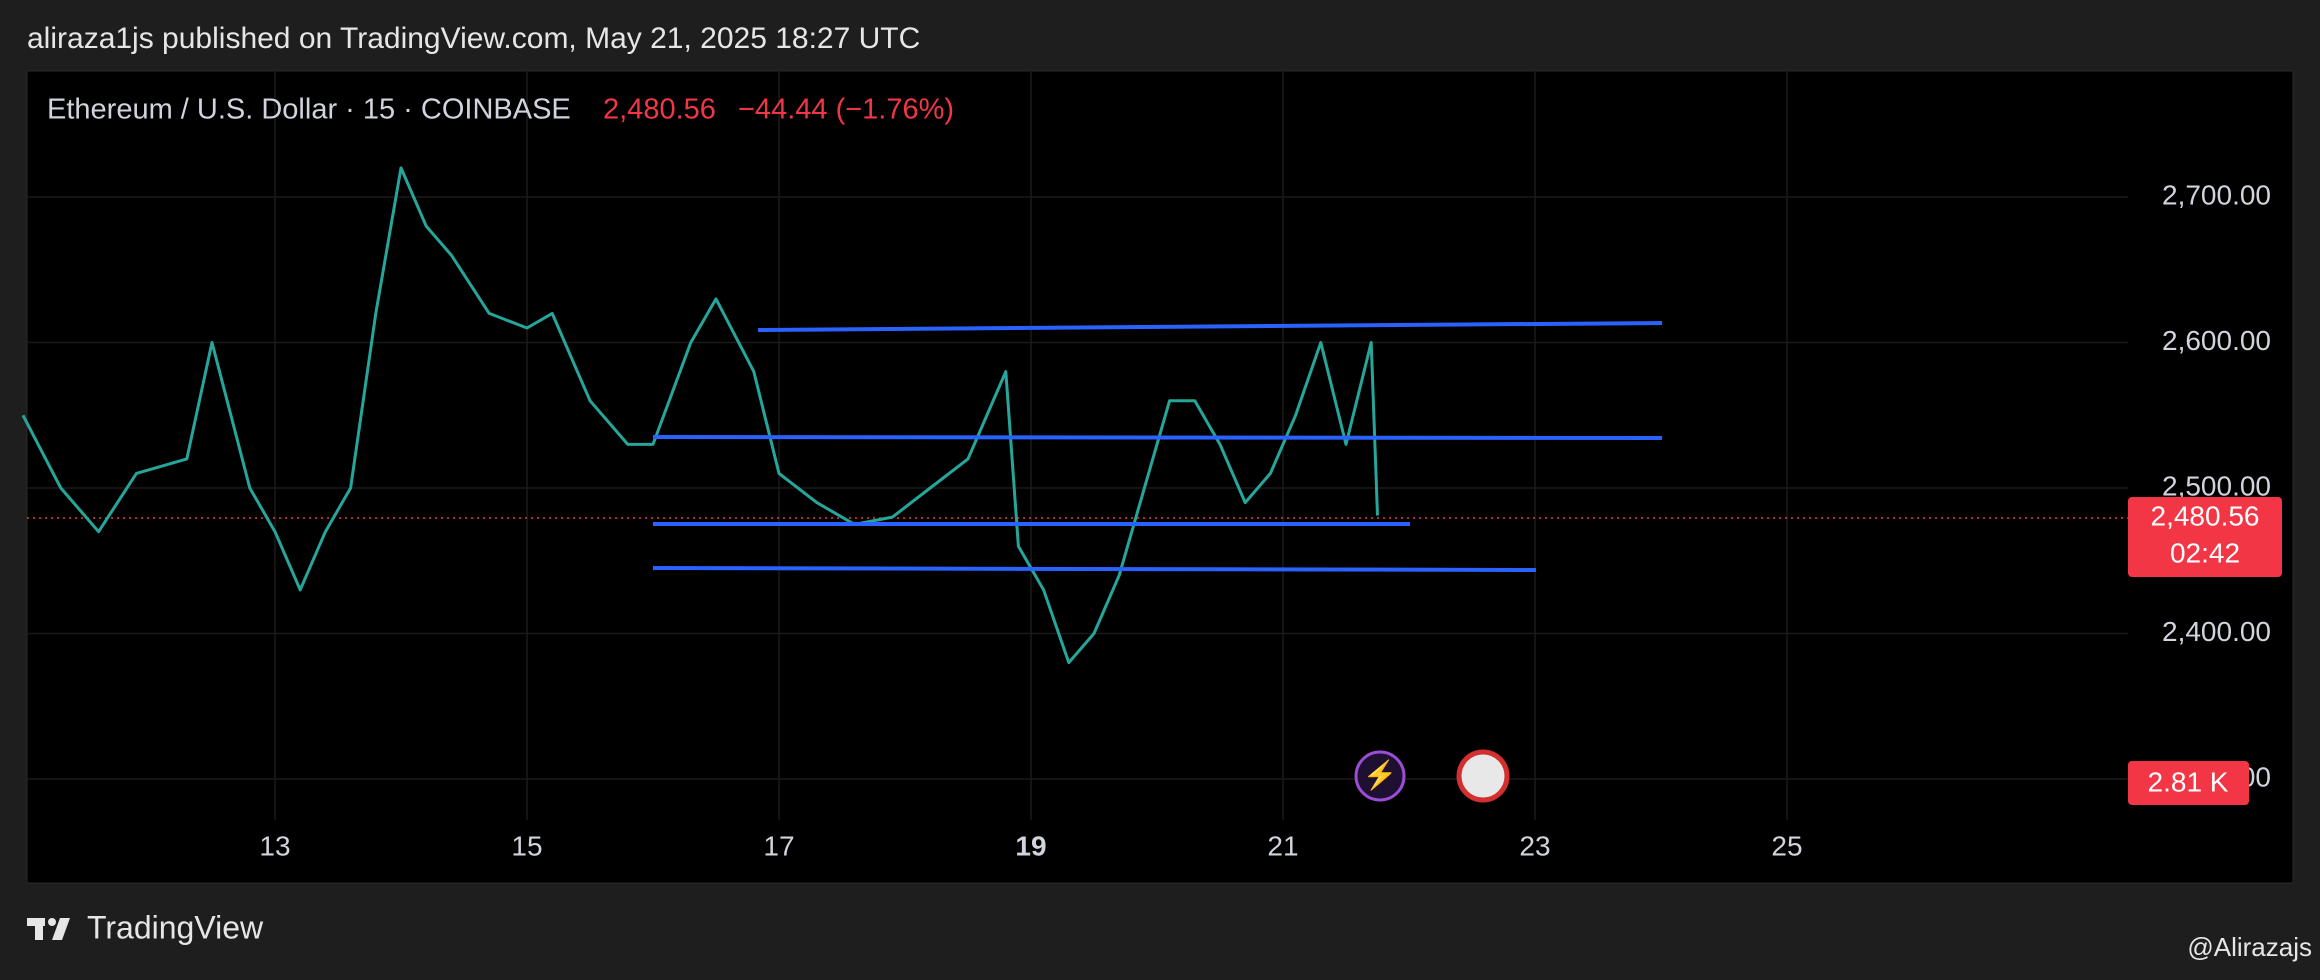 This screenshot has width=2320, height=980. Describe the element at coordinates (2205, 552) in the screenshot. I see `price-tag-countdown: 02:42` at that location.